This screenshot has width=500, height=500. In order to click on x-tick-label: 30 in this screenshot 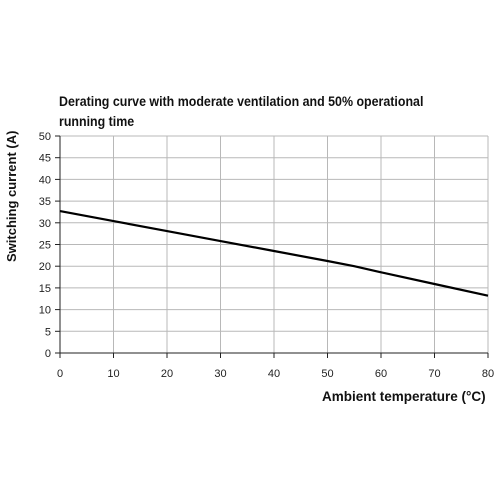, I will do `click(220, 374)`.